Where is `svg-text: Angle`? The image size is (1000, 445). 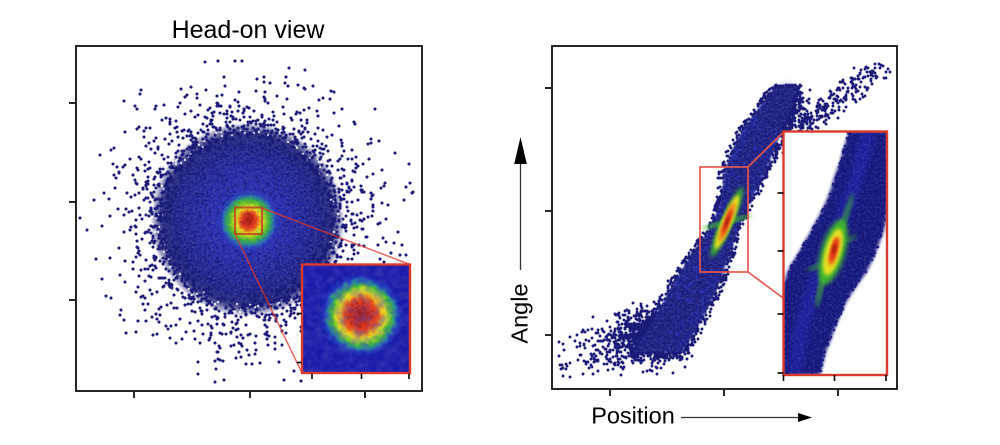 svg-text: Angle is located at coordinates (520, 313).